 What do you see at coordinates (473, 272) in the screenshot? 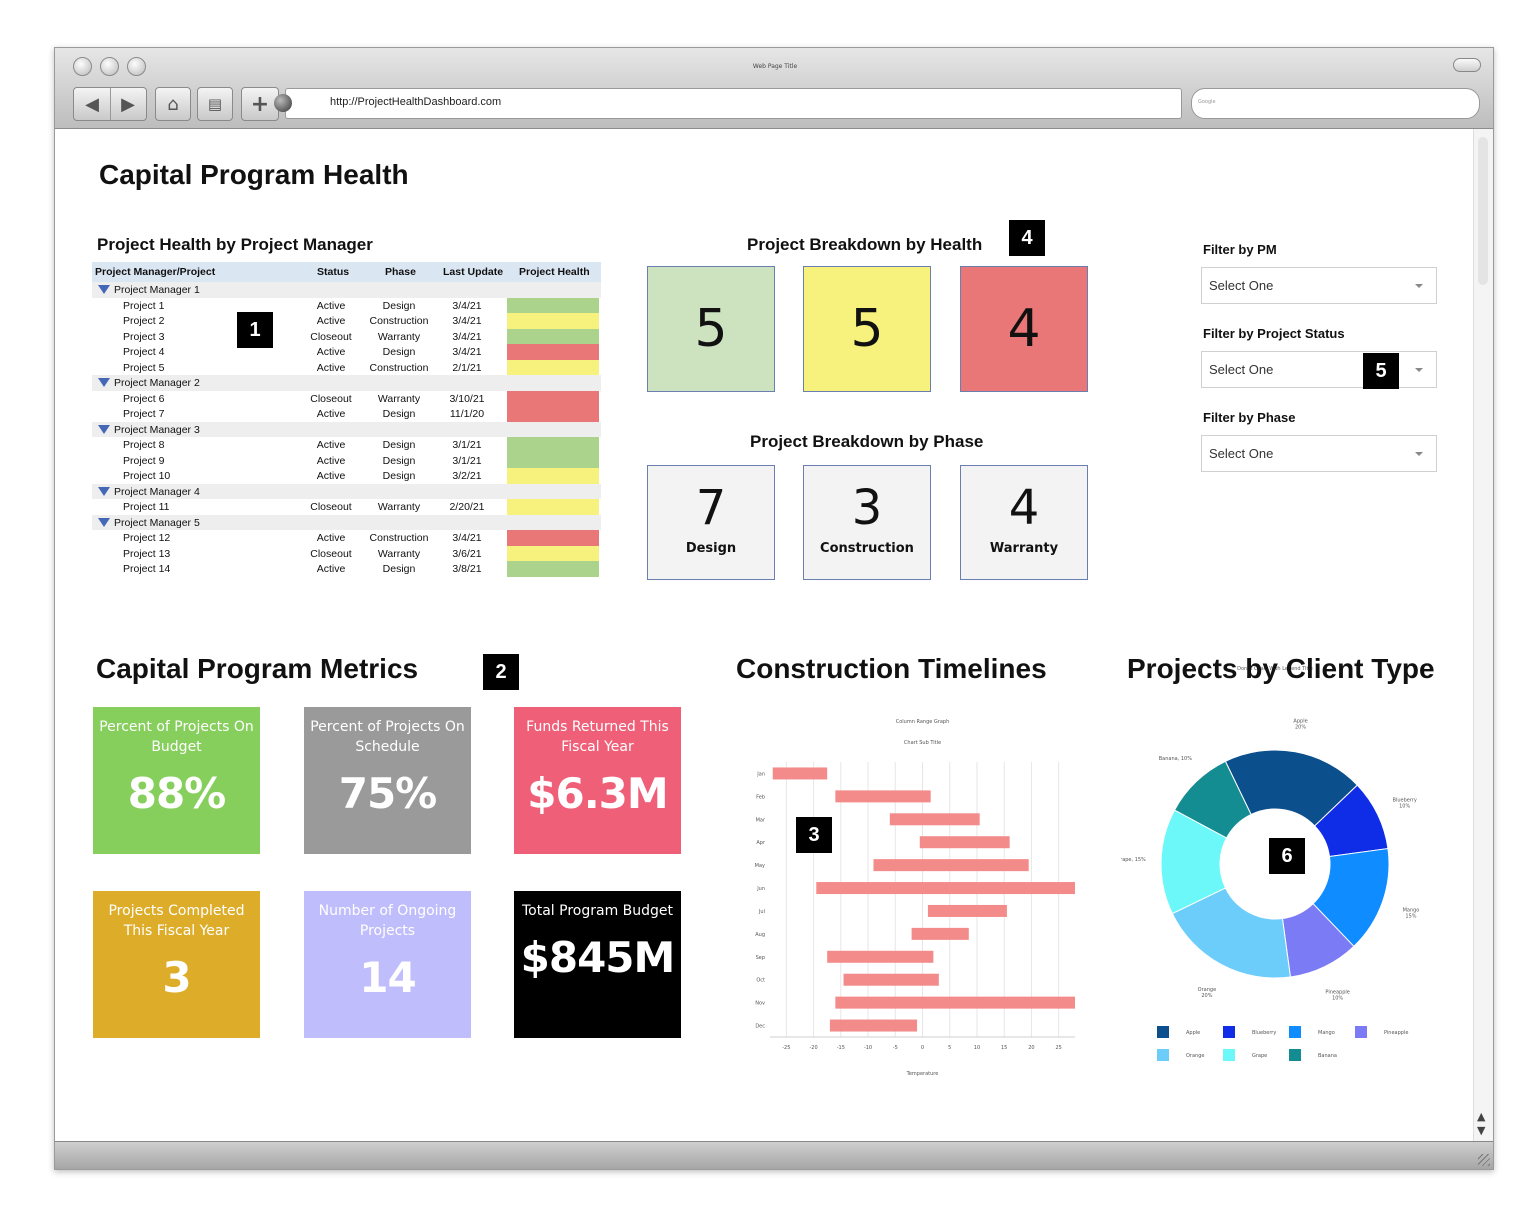
I see `col-header-last-update: Last Update` at bounding box center [473, 272].